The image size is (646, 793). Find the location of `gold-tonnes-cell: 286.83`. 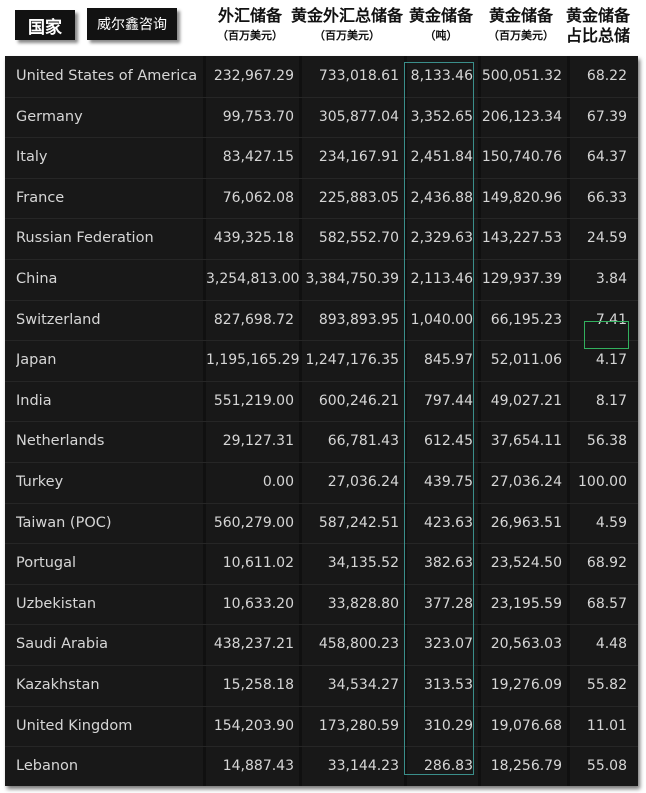

gold-tonnes-cell: 286.83 is located at coordinates (448, 766).